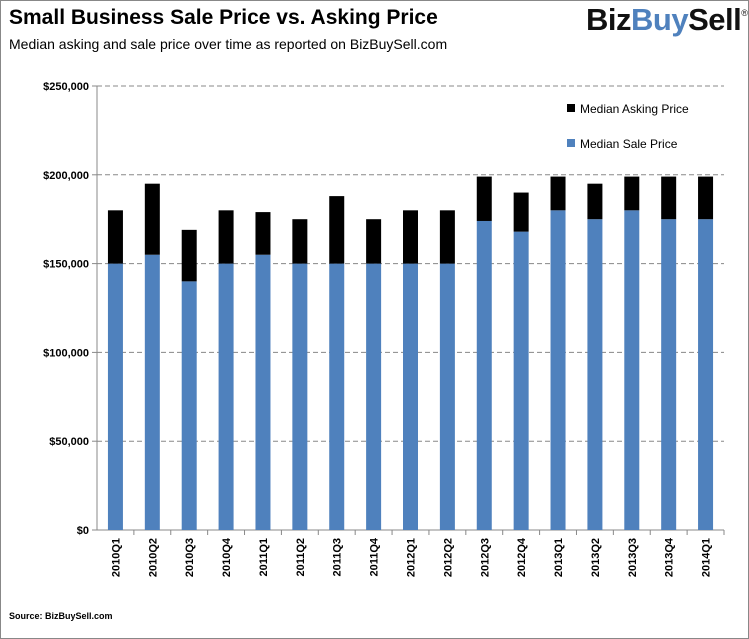  Describe the element at coordinates (153, 557) in the screenshot. I see `x-tick-label: 2010Q2` at that location.